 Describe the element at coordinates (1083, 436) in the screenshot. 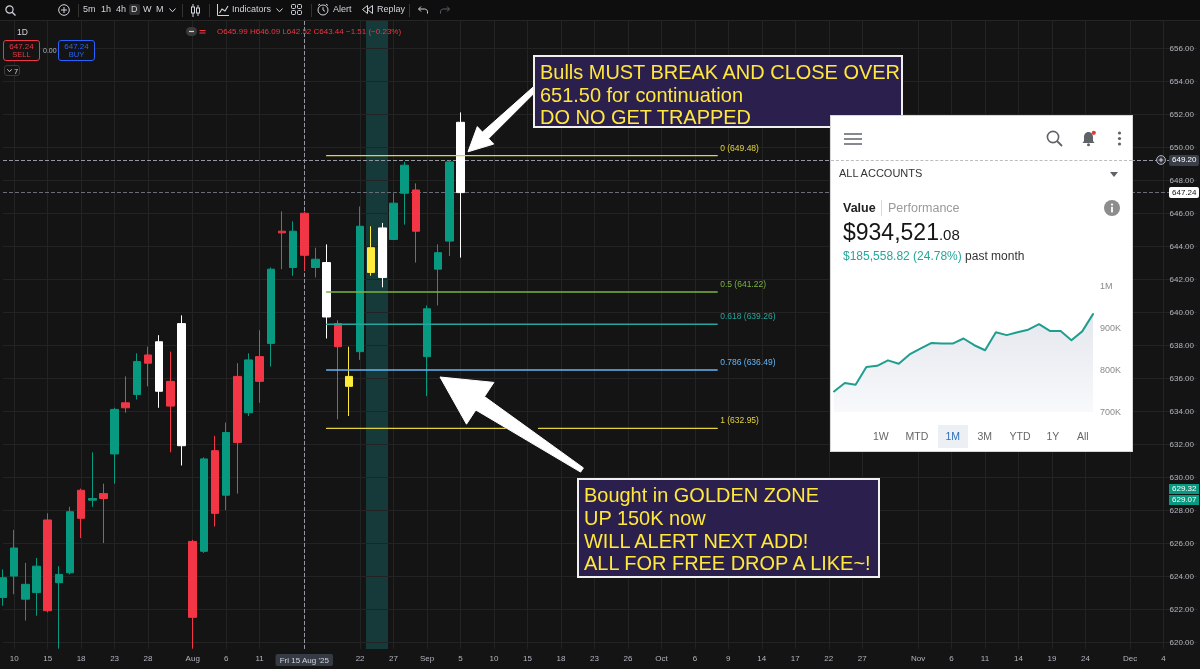

I see `annotation: All` at that location.